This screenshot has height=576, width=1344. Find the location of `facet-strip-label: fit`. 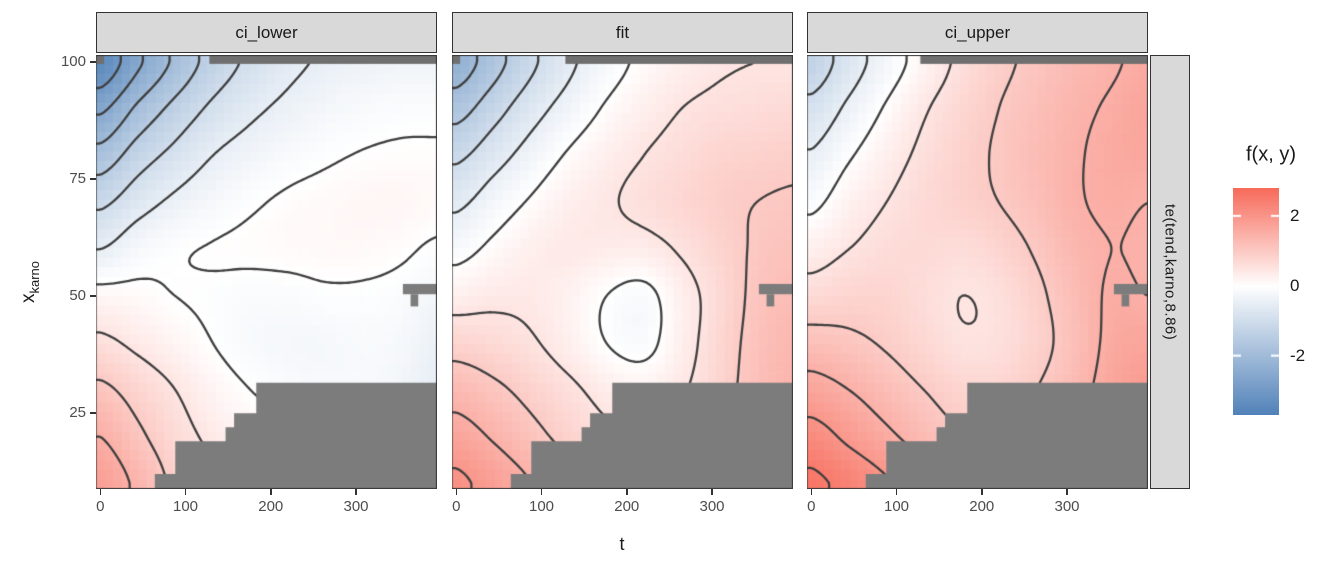

facet-strip-label: fit is located at coordinates (622, 32).